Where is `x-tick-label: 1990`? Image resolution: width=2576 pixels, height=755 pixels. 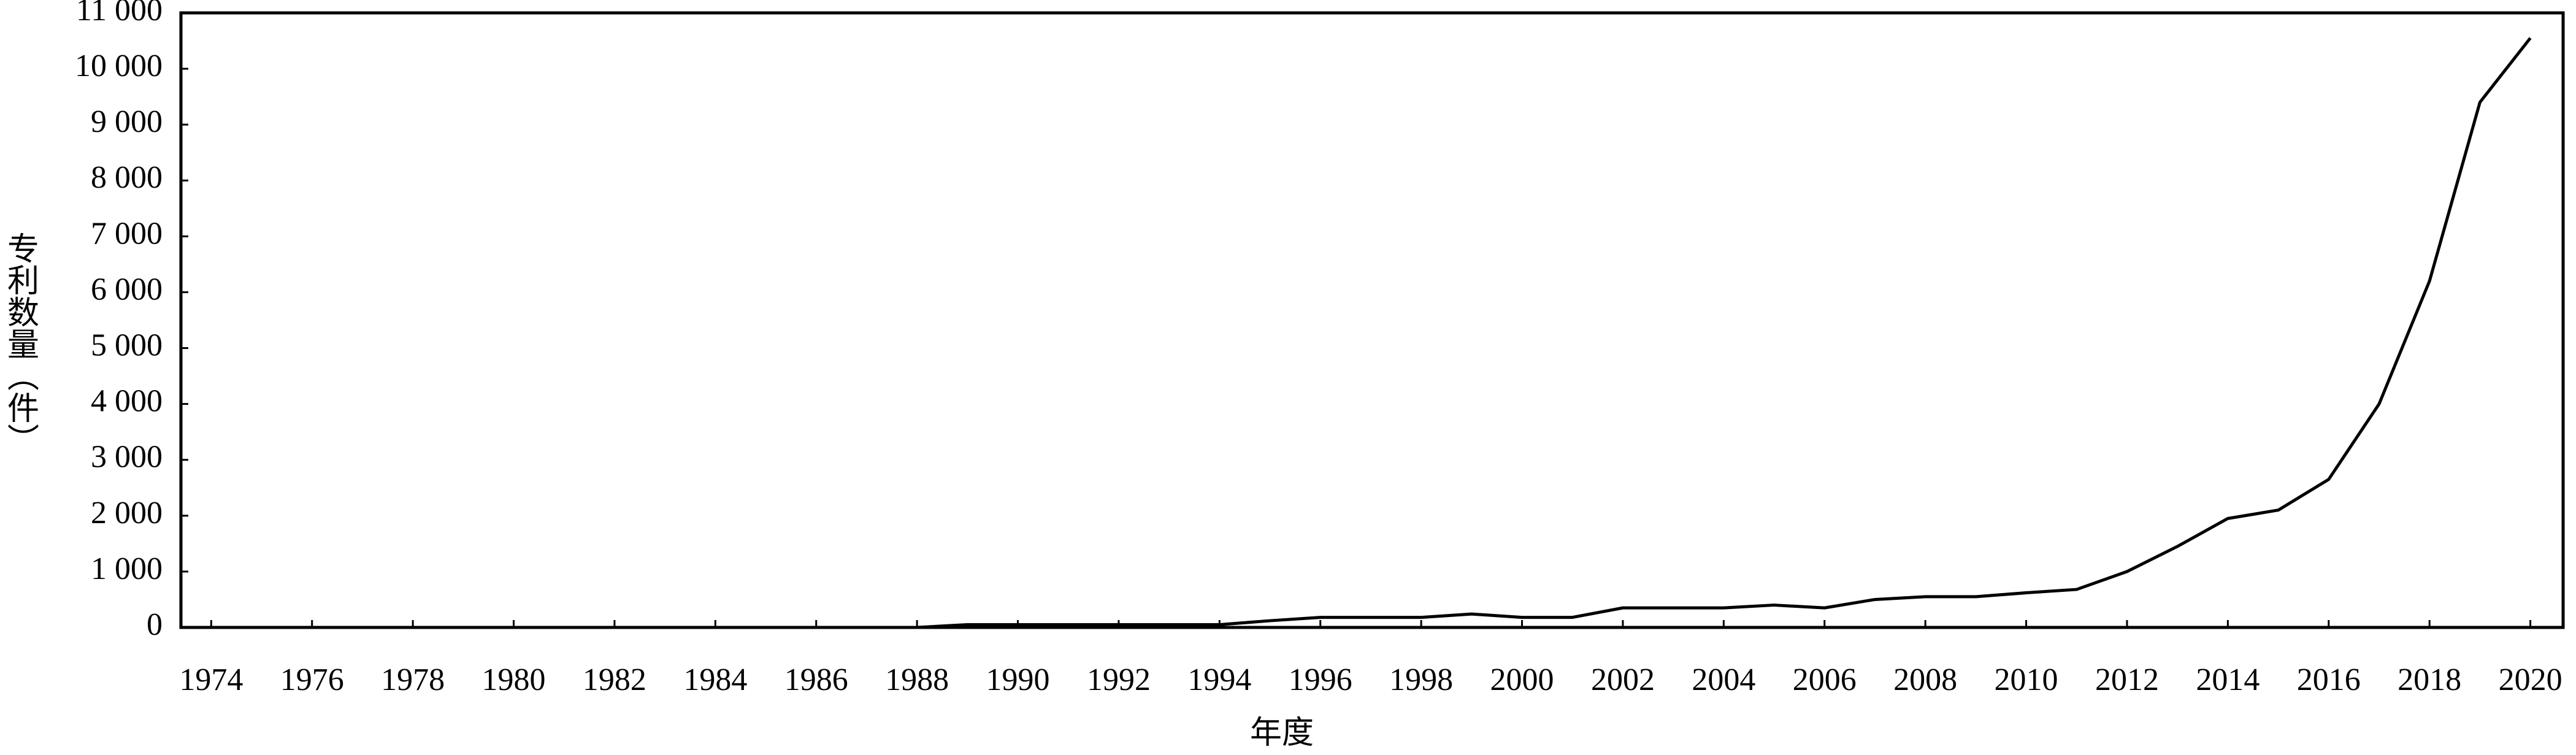
x-tick-label: 1990 is located at coordinates (1018, 679).